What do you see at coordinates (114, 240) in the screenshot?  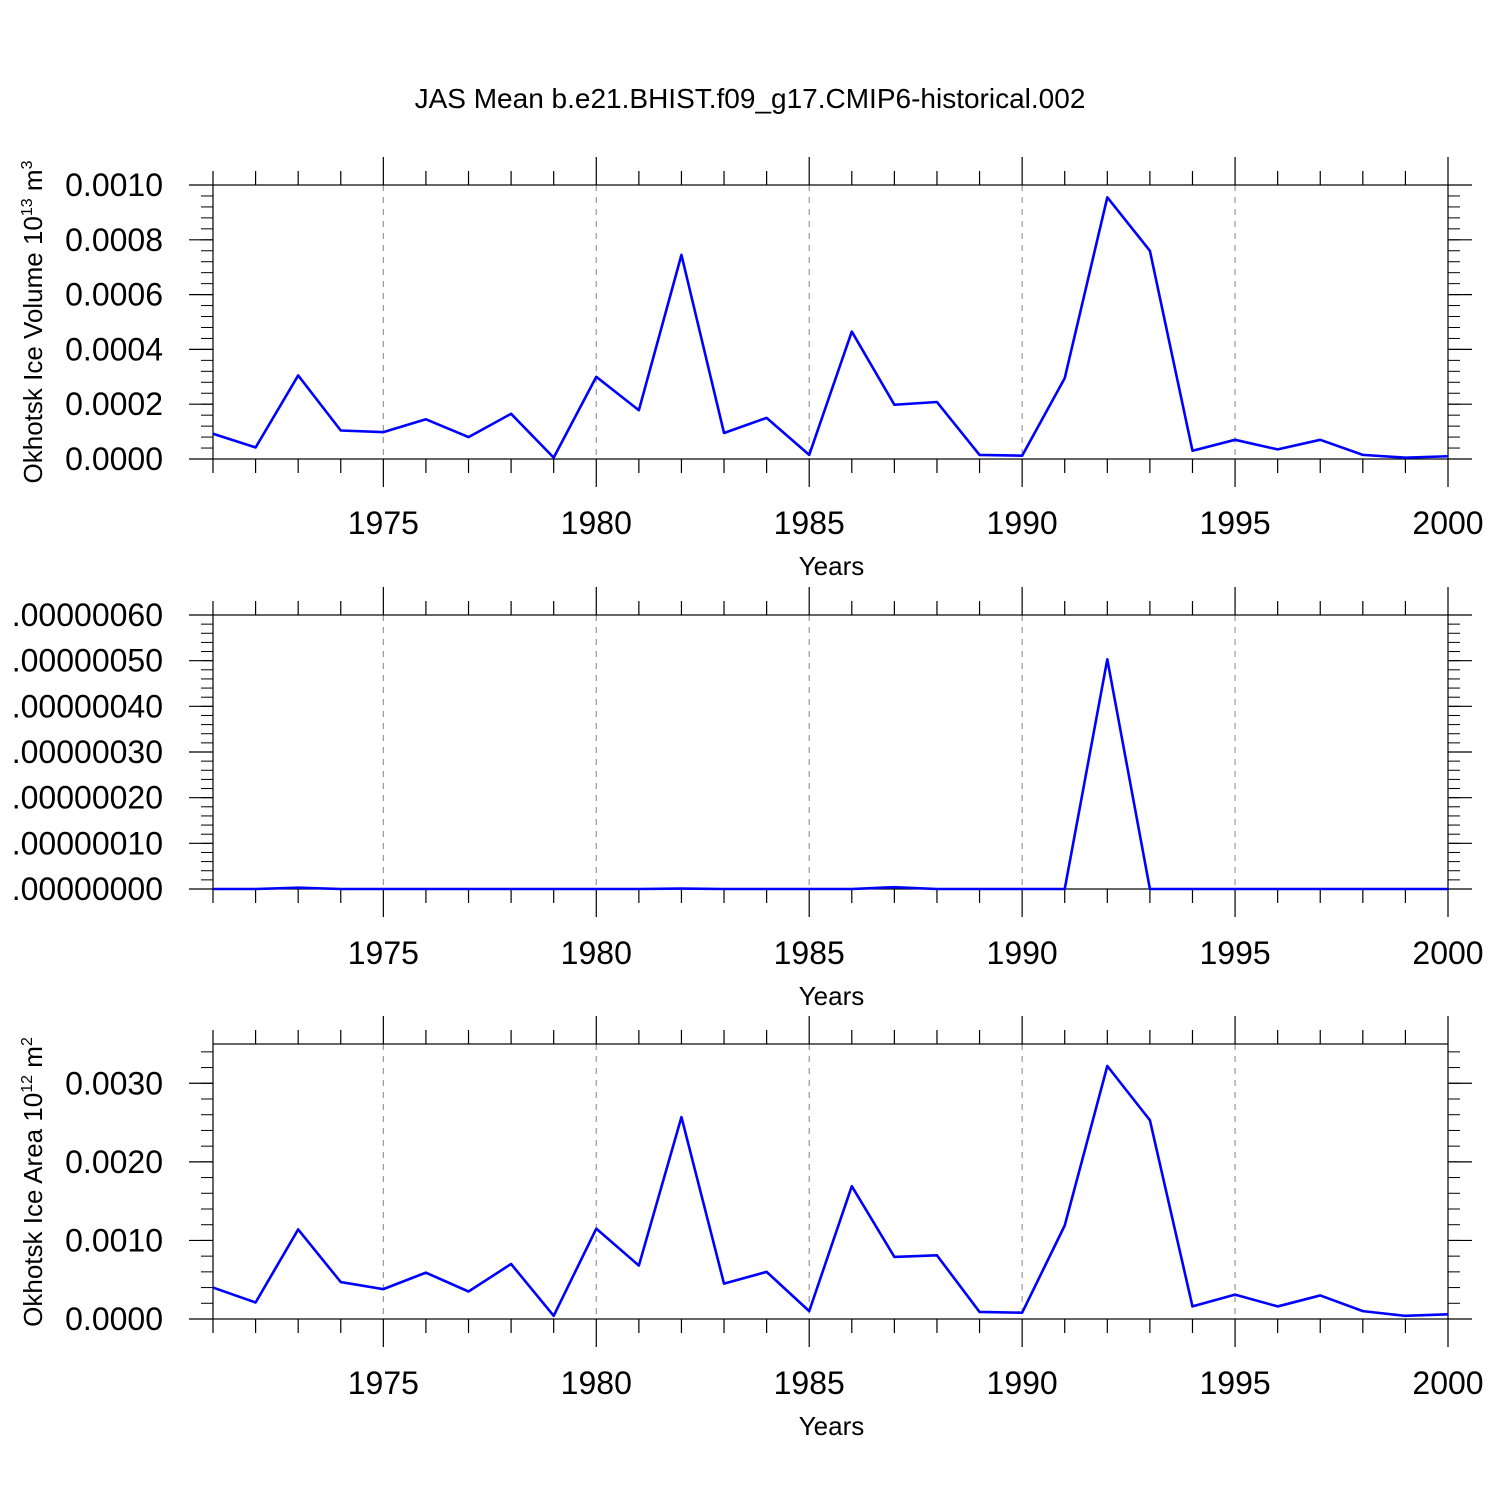 I see `y-tick-label: 0.0008` at bounding box center [114, 240].